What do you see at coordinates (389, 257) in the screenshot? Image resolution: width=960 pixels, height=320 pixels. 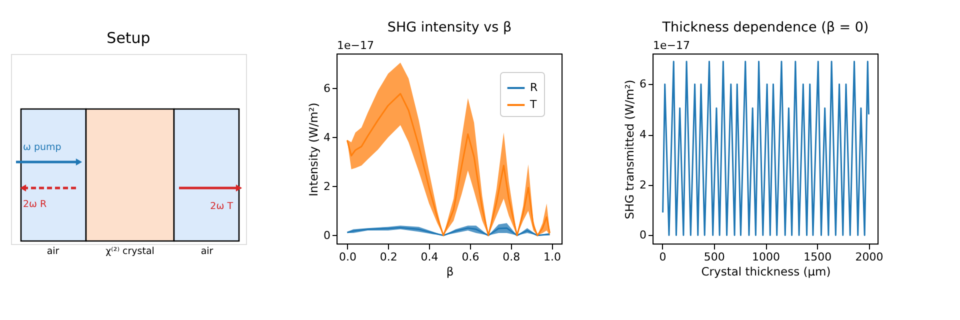 I see `x-tick-label: 0.2` at bounding box center [389, 257].